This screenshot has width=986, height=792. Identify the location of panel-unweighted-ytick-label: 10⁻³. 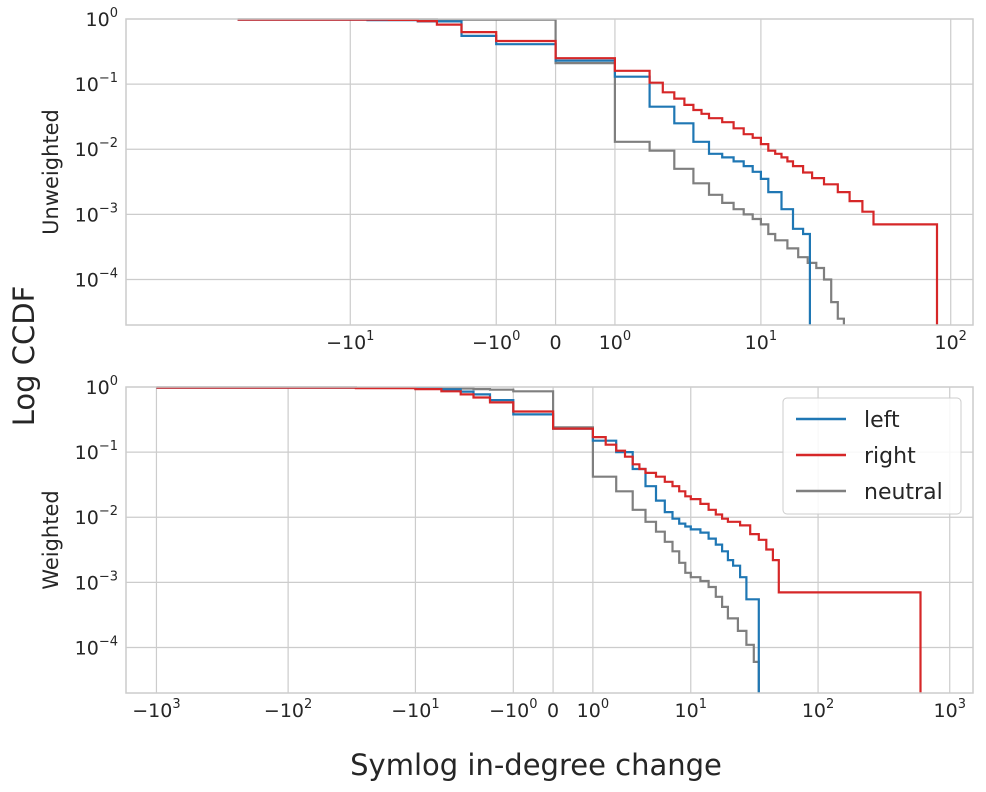
(96, 213).